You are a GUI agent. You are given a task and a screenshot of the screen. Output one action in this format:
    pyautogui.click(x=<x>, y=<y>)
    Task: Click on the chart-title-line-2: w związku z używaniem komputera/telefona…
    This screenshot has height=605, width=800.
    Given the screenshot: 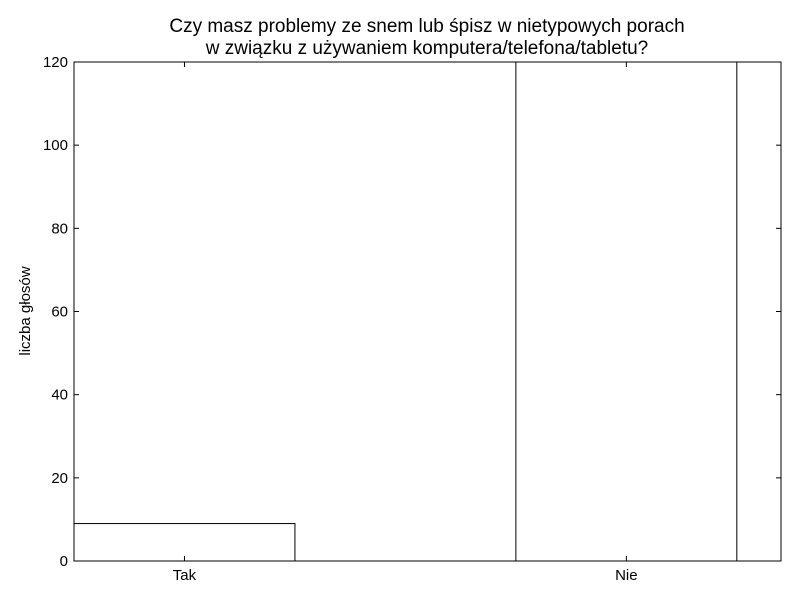 What is the action you would take?
    pyautogui.click(x=427, y=48)
    